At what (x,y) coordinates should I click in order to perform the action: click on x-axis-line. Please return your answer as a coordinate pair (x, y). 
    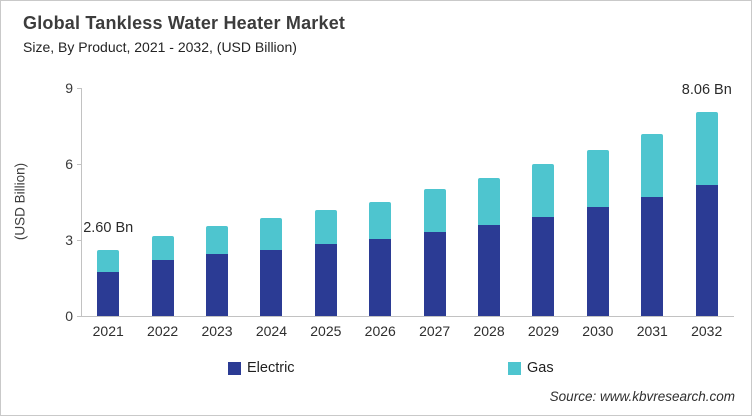
    Looking at the image, I should click on (407, 316).